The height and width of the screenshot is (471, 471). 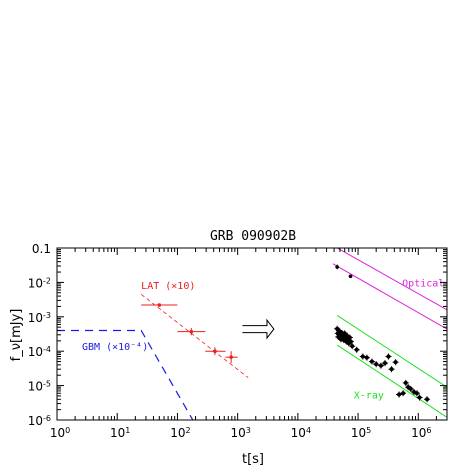 What do you see at coordinates (60, 433) in the screenshot?
I see `x-tick-label: 100` at bounding box center [60, 433].